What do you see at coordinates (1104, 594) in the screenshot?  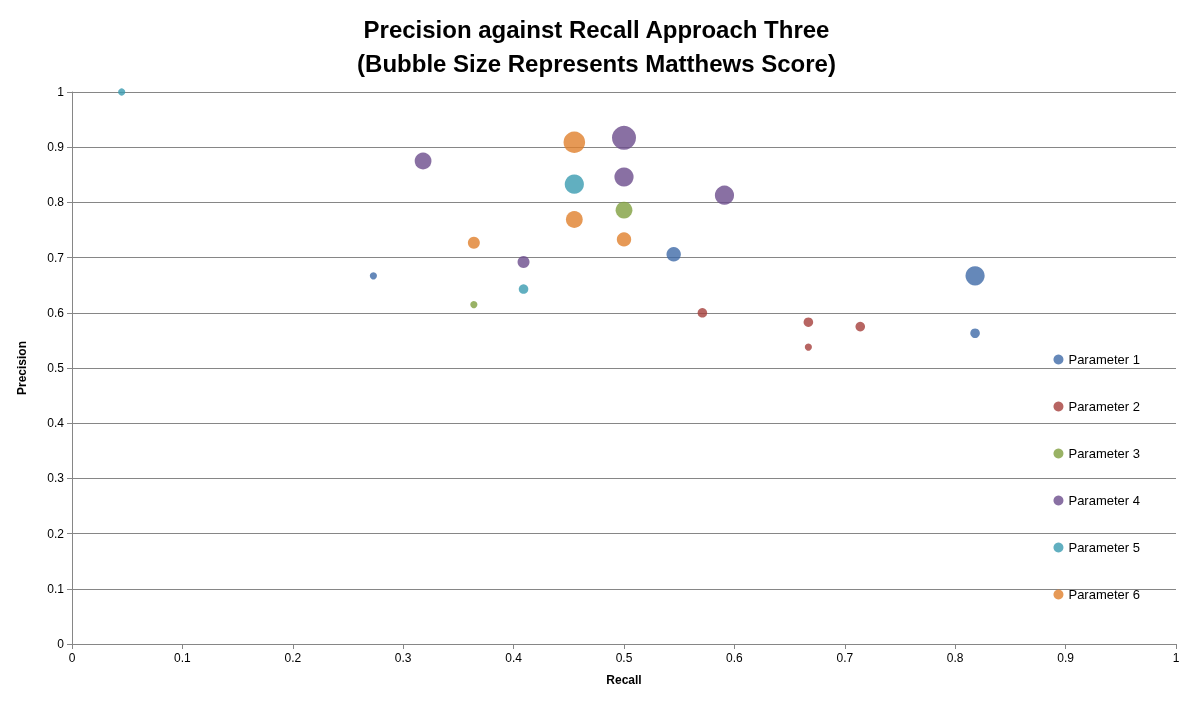 I see `legend-label: Parameter 6` at bounding box center [1104, 594].